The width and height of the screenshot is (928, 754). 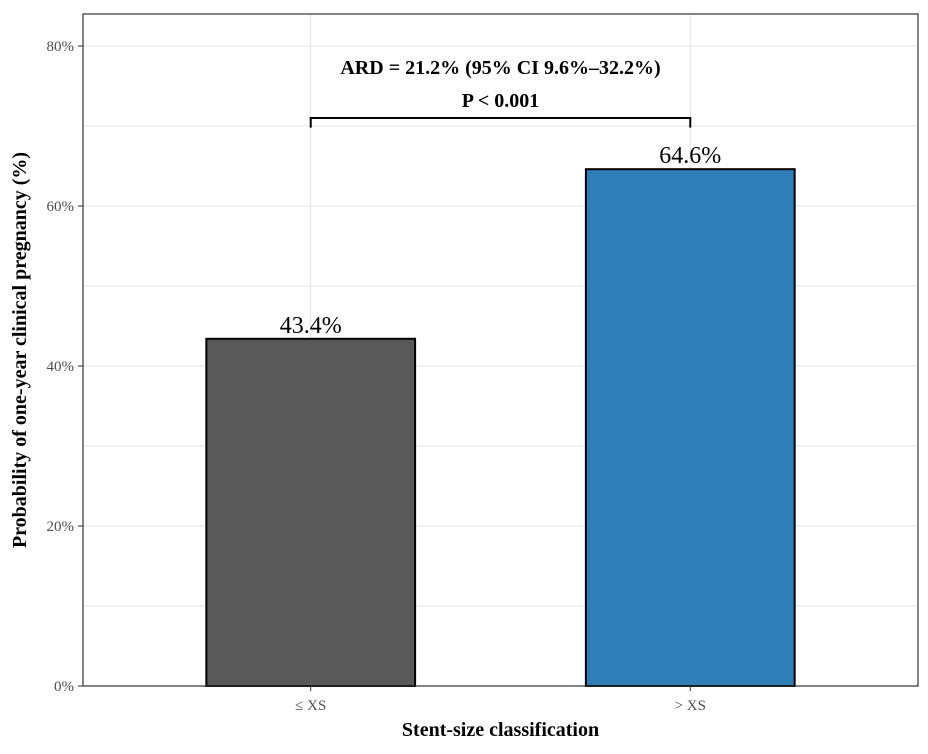 I want to click on x-tick-label: > XS, so click(x=690, y=706).